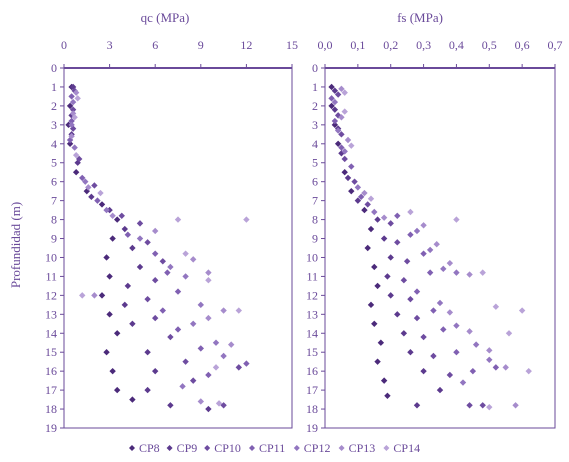  What do you see at coordinates (312, 314) in the screenshot?
I see `y-tick-label: 13` at bounding box center [312, 314].